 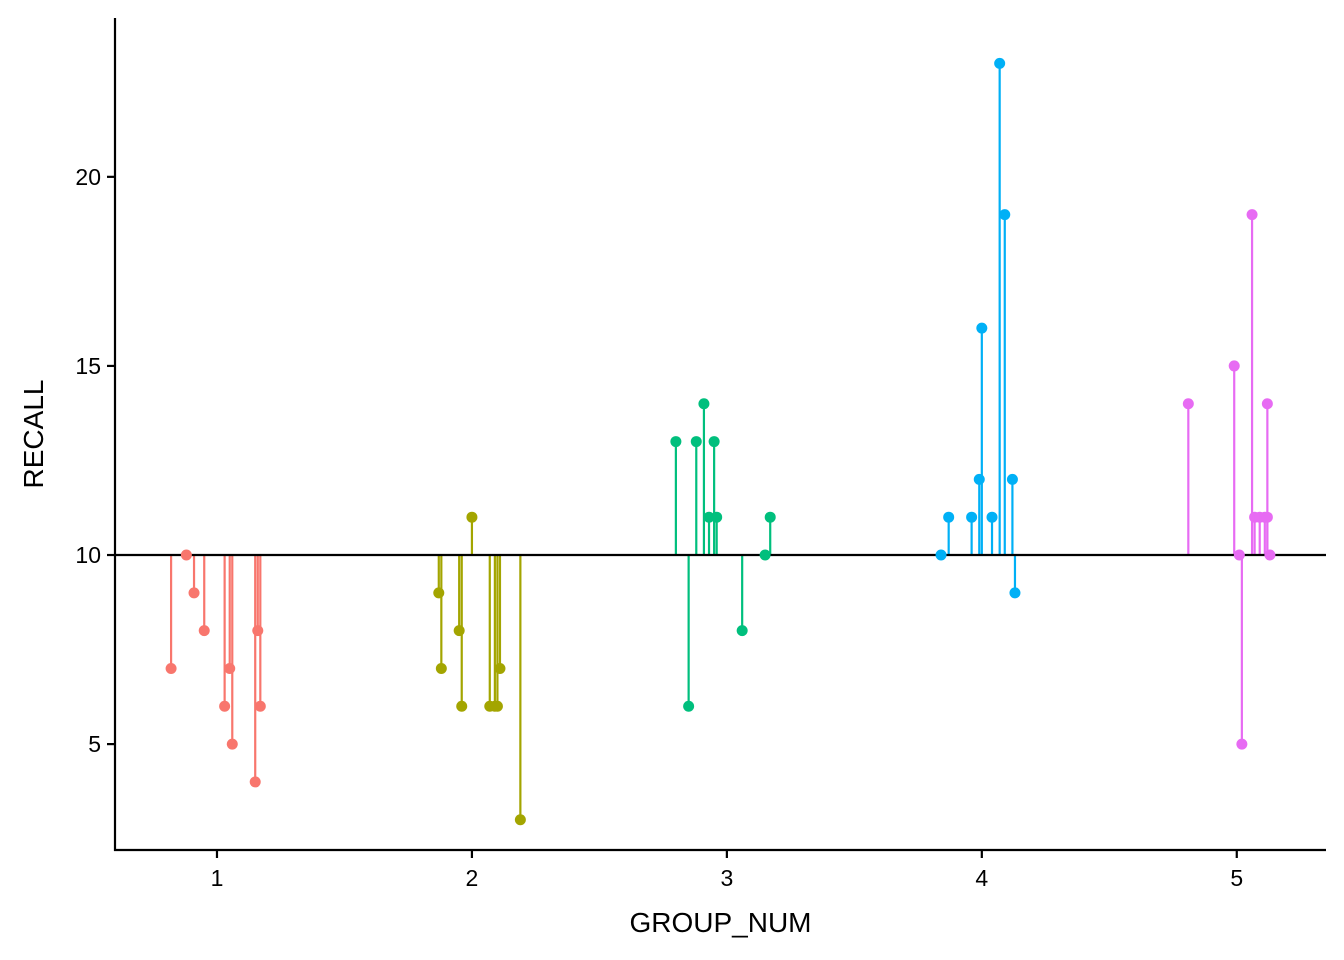 What do you see at coordinates (95, 460) in the screenshot?
I see `y-axis-ticks: 5 10 15 20` at bounding box center [95, 460].